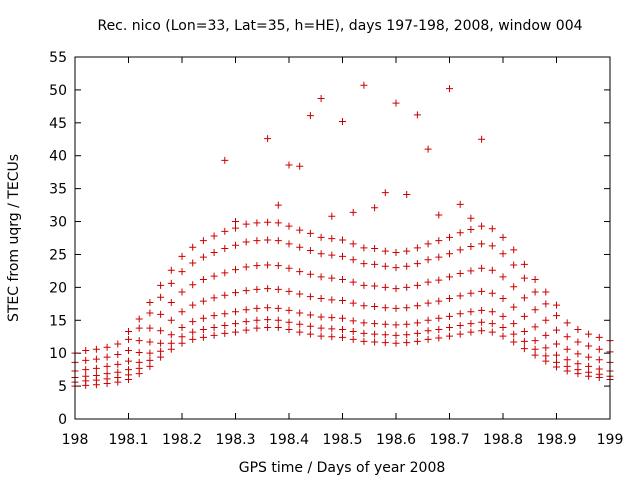 This screenshot has height=480, width=640. What do you see at coordinates (289, 440) in the screenshot?
I see `x-tick-label: 198.4` at bounding box center [289, 440].